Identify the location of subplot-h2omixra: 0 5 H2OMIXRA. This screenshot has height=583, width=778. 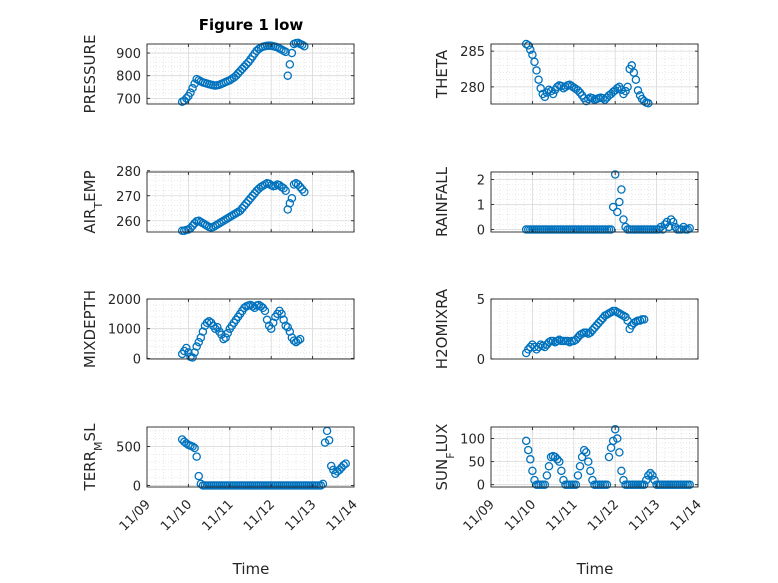
(566, 328).